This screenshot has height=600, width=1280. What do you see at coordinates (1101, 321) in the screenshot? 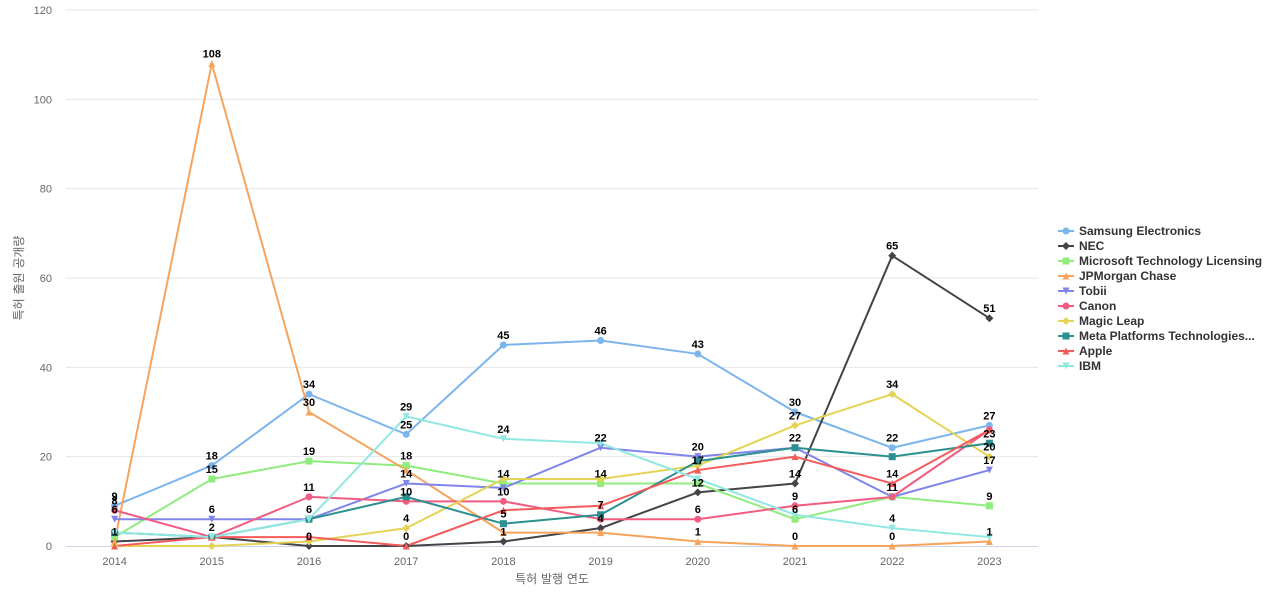
I see `legend-item: Magic Leap` at bounding box center [1101, 321].